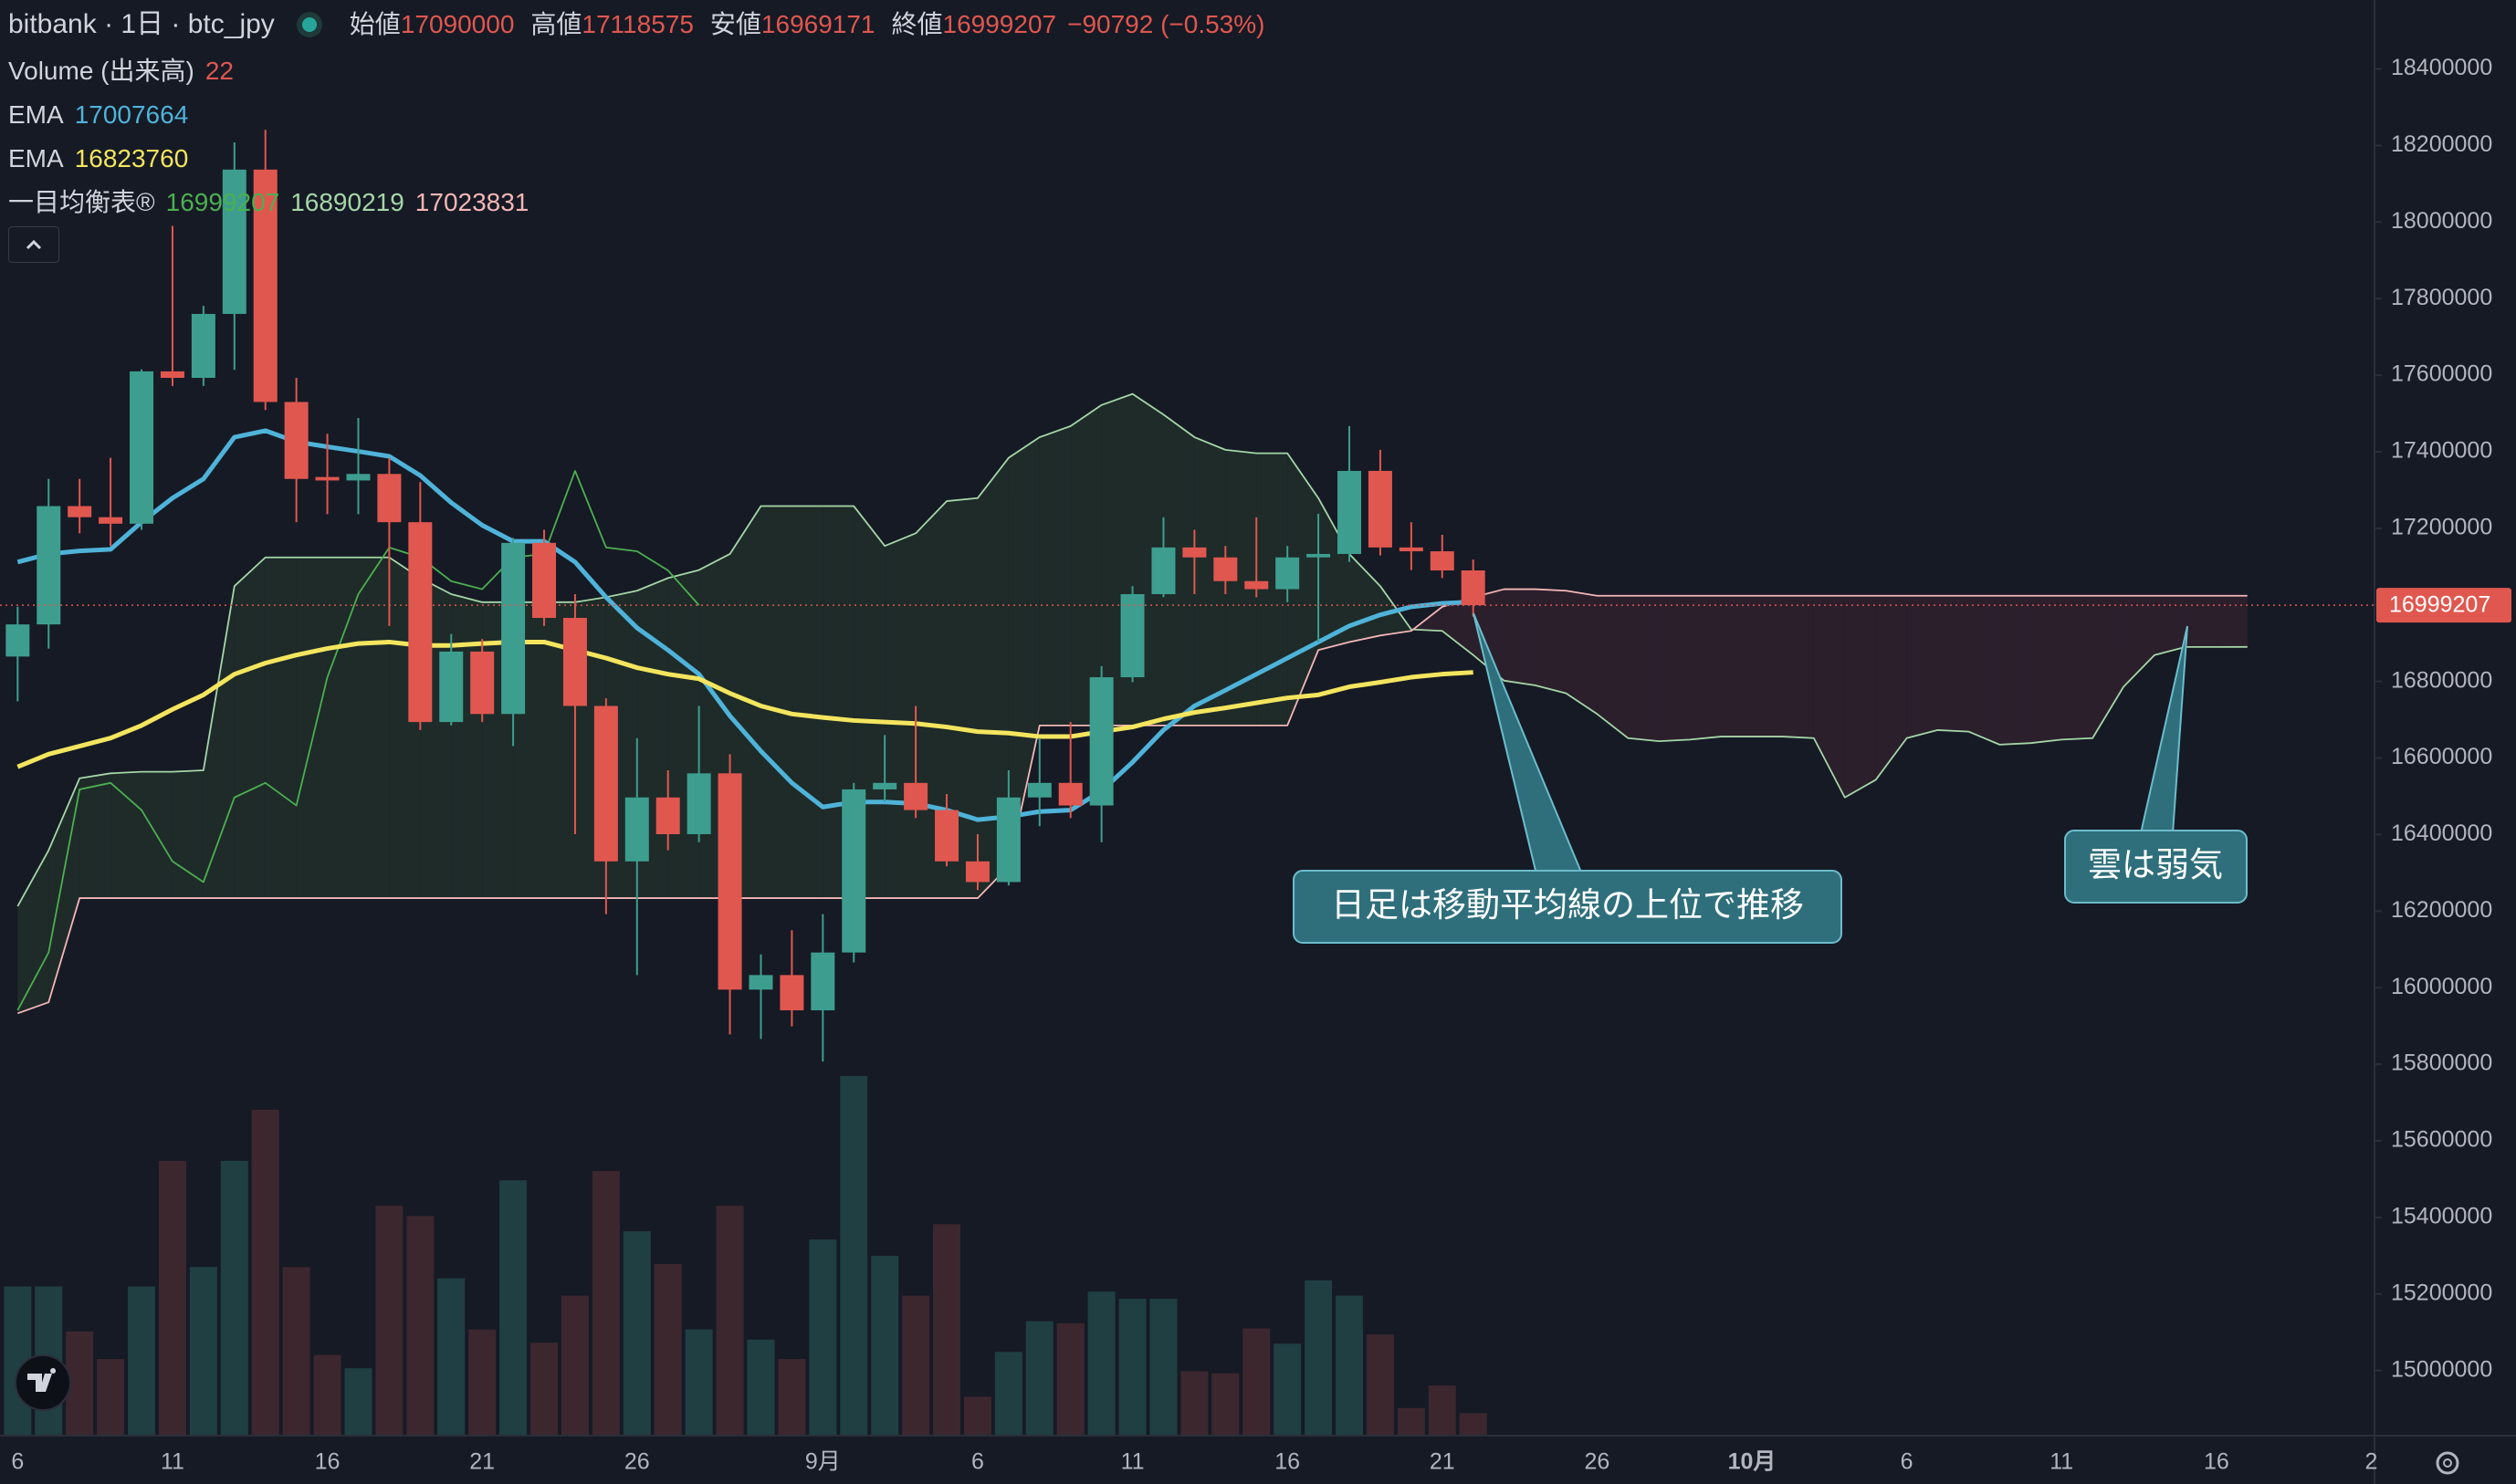 The width and height of the screenshot is (2516, 1484). I want to click on ohlc-label: 安値, so click(735, 24).